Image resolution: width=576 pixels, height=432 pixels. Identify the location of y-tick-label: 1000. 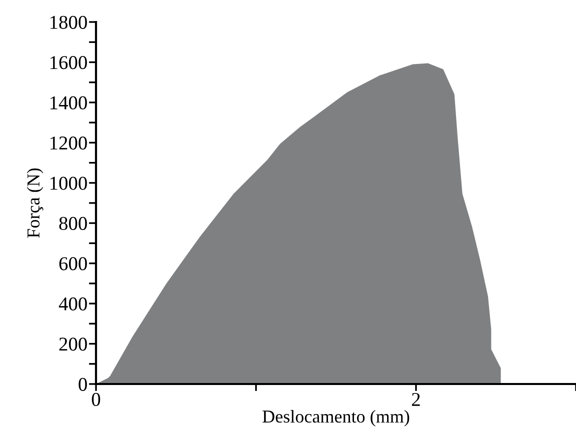
(68, 183).